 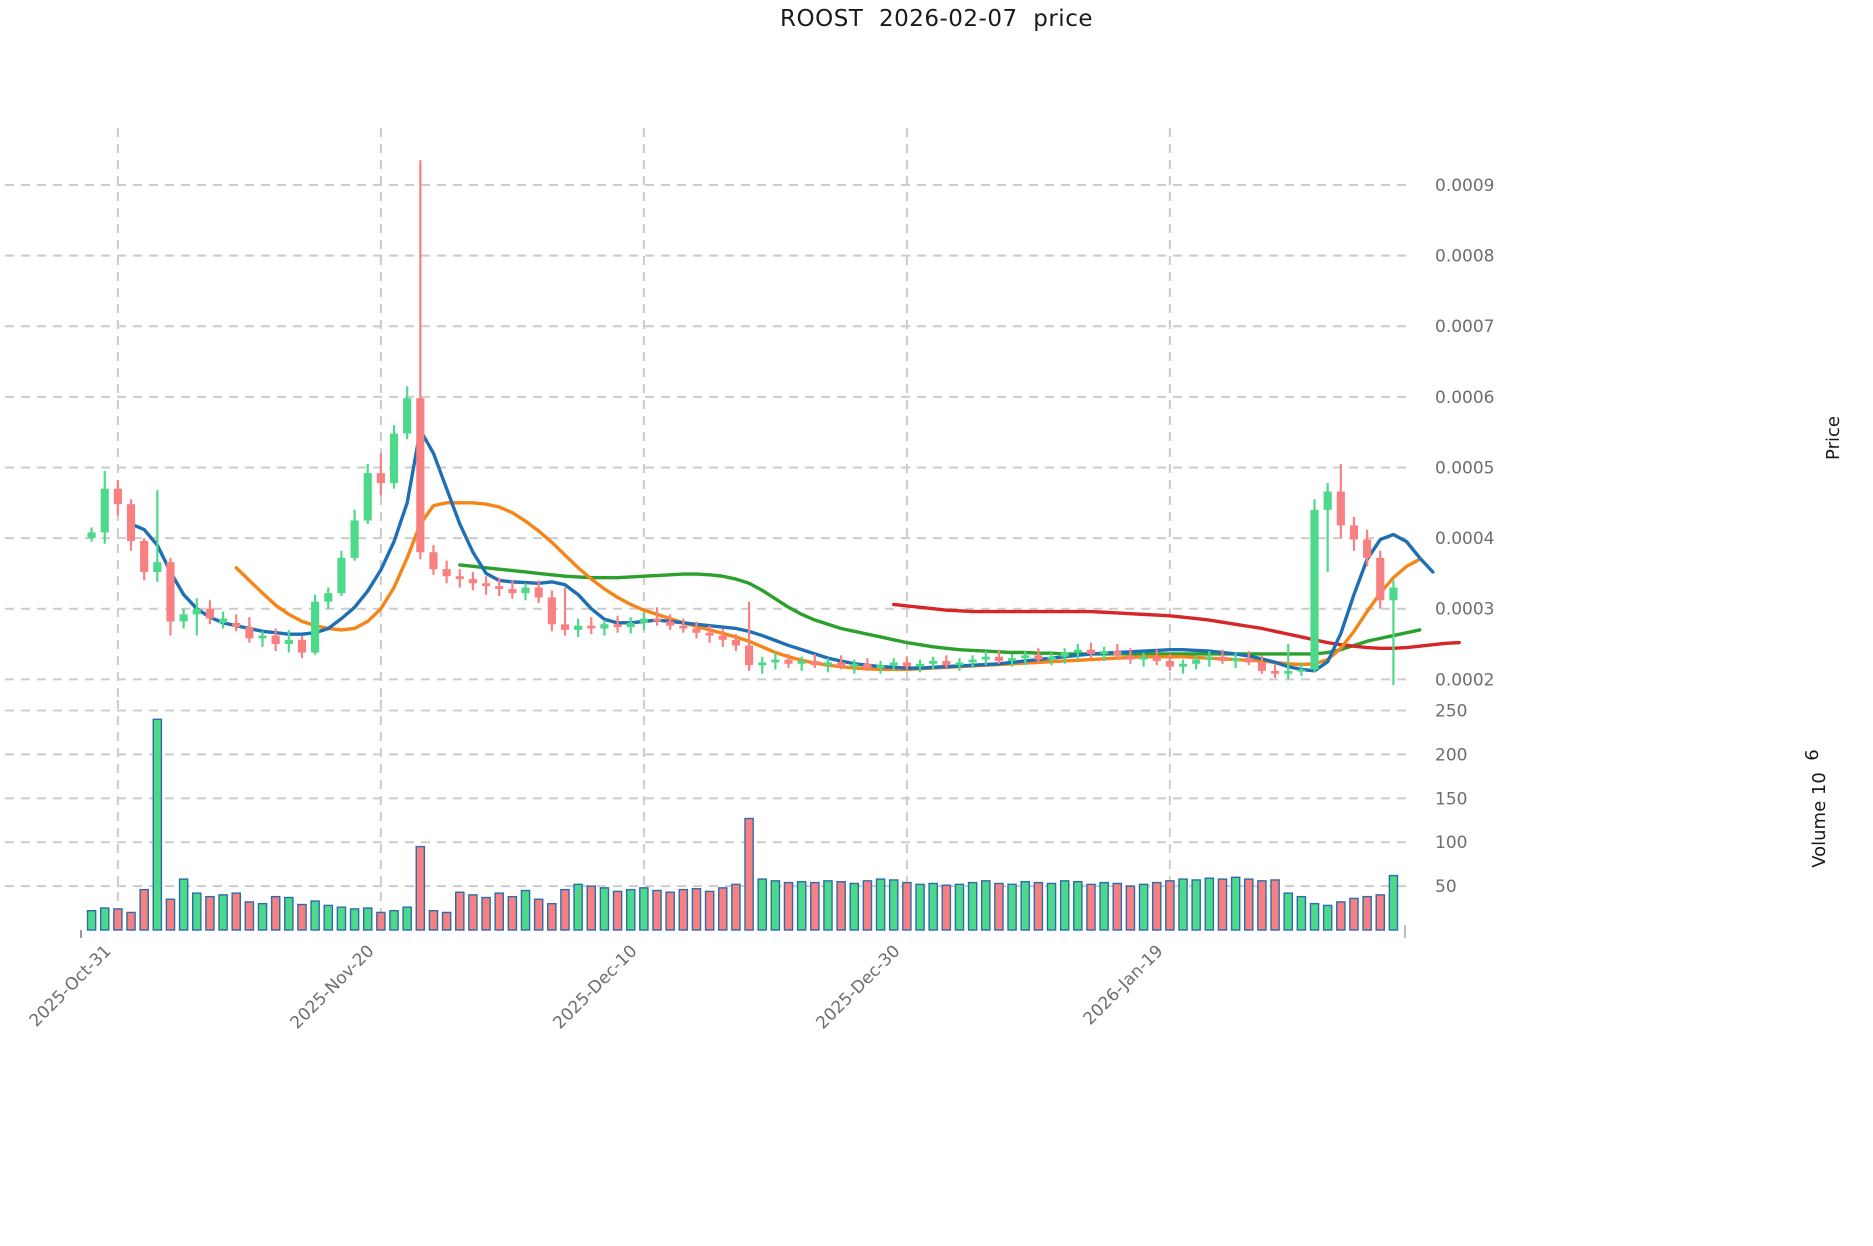 I want to click on xtick-label: 2025-Dec-30, so click(x=858, y=987).